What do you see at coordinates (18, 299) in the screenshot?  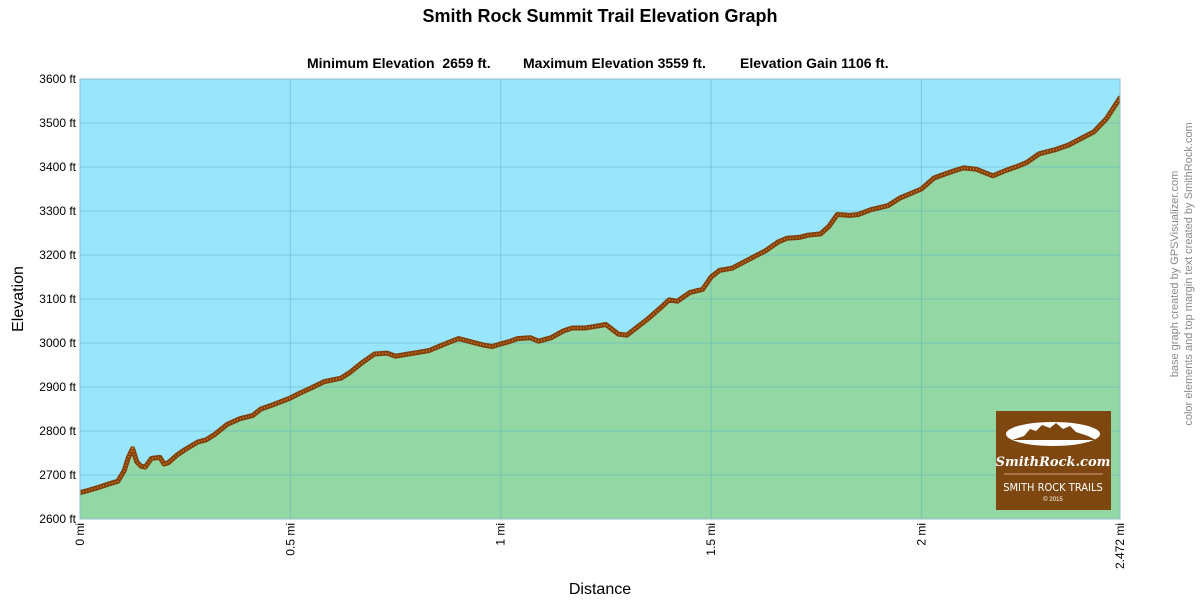 I see `y-axis-label: Elevation` at bounding box center [18, 299].